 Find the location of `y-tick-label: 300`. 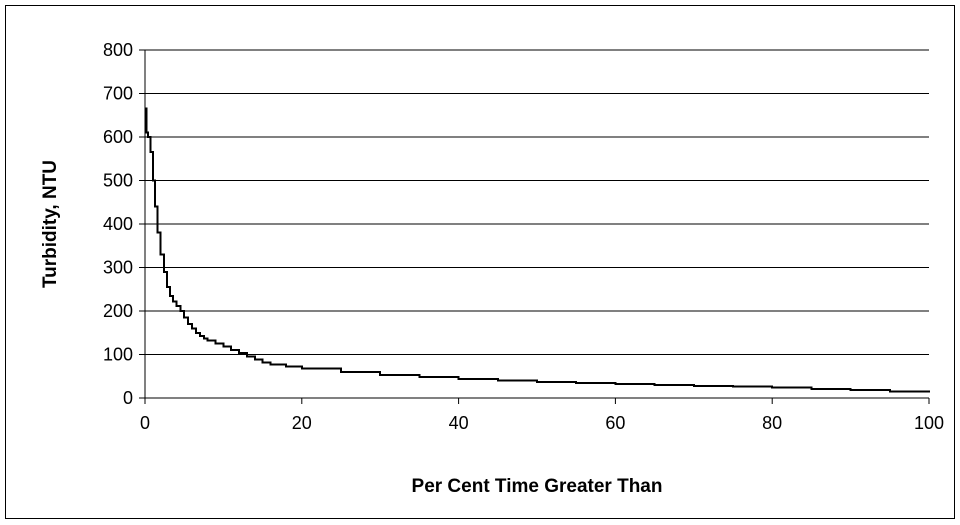

y-tick-label: 300 is located at coordinates (118, 268).